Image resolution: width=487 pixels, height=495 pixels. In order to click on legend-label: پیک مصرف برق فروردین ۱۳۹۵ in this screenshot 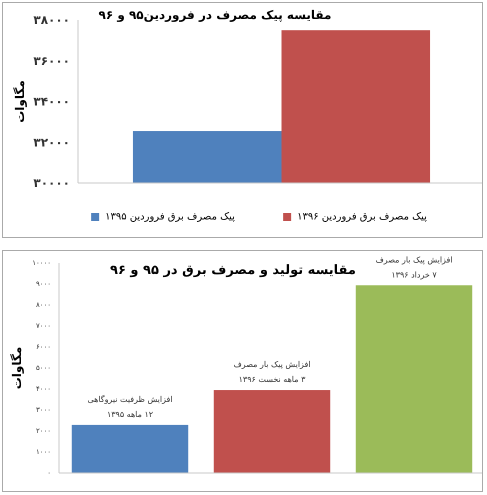, I will do `click(170, 217)`.